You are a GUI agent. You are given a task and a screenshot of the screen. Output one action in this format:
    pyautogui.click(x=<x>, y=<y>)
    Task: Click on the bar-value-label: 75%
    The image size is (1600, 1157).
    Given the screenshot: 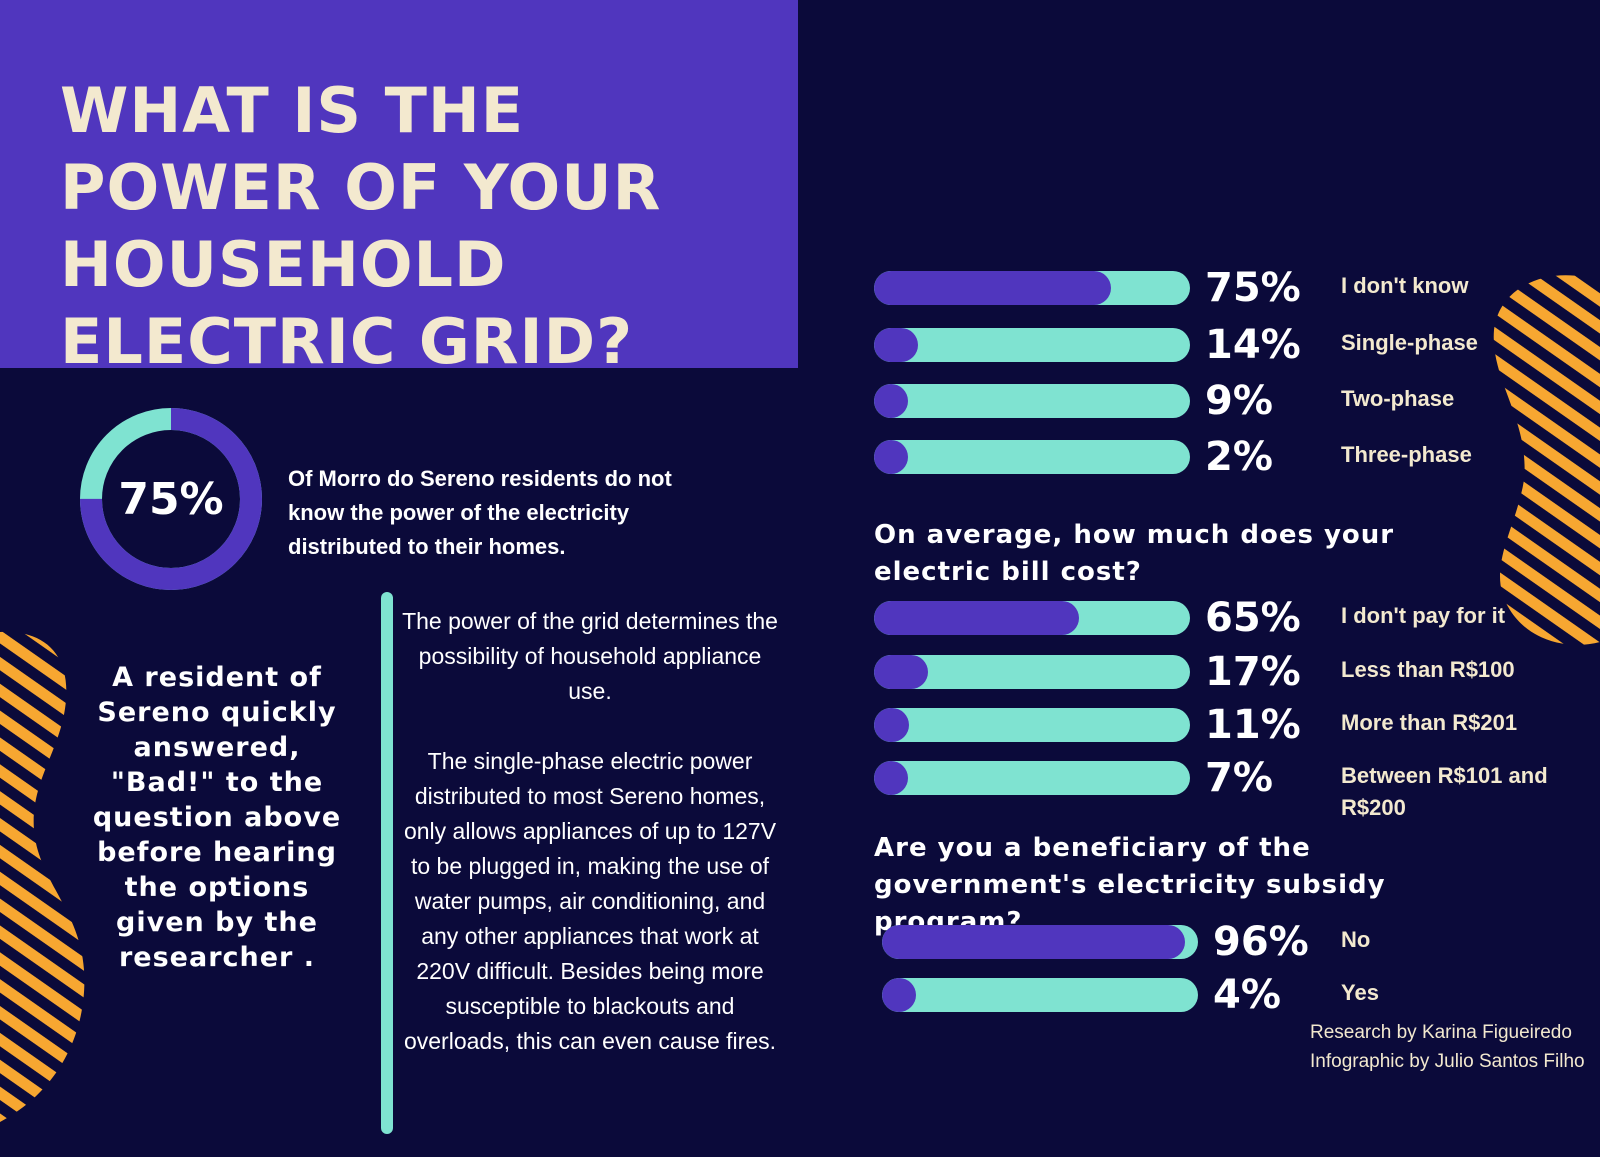 What is the action you would take?
    pyautogui.click(x=1253, y=288)
    